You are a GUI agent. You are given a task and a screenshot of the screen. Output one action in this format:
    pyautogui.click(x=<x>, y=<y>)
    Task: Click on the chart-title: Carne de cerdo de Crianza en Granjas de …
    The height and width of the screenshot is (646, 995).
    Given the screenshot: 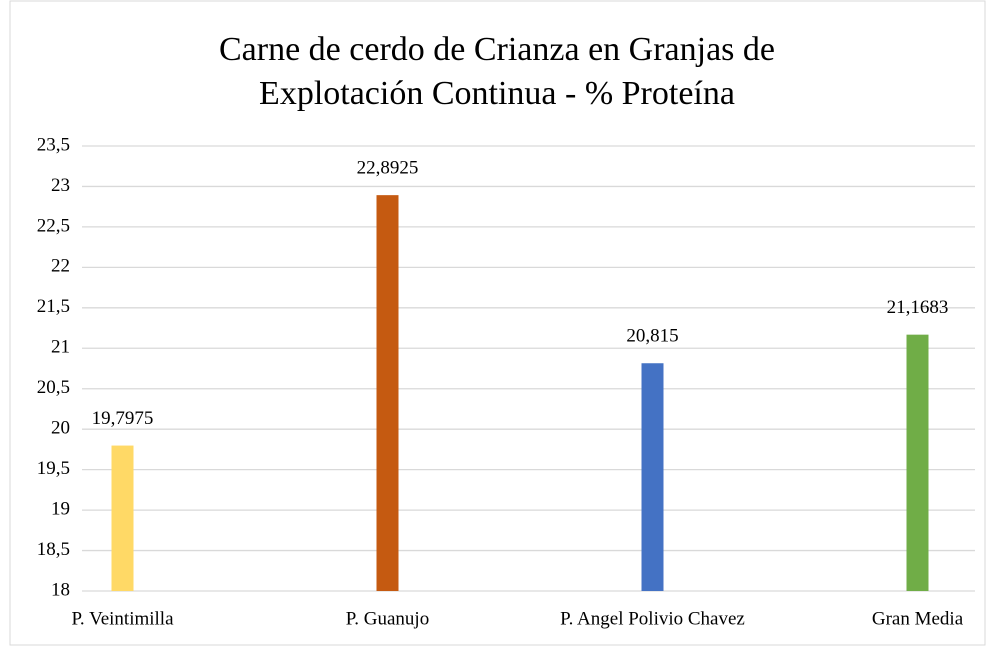 What is the action you would take?
    pyautogui.click(x=496, y=71)
    